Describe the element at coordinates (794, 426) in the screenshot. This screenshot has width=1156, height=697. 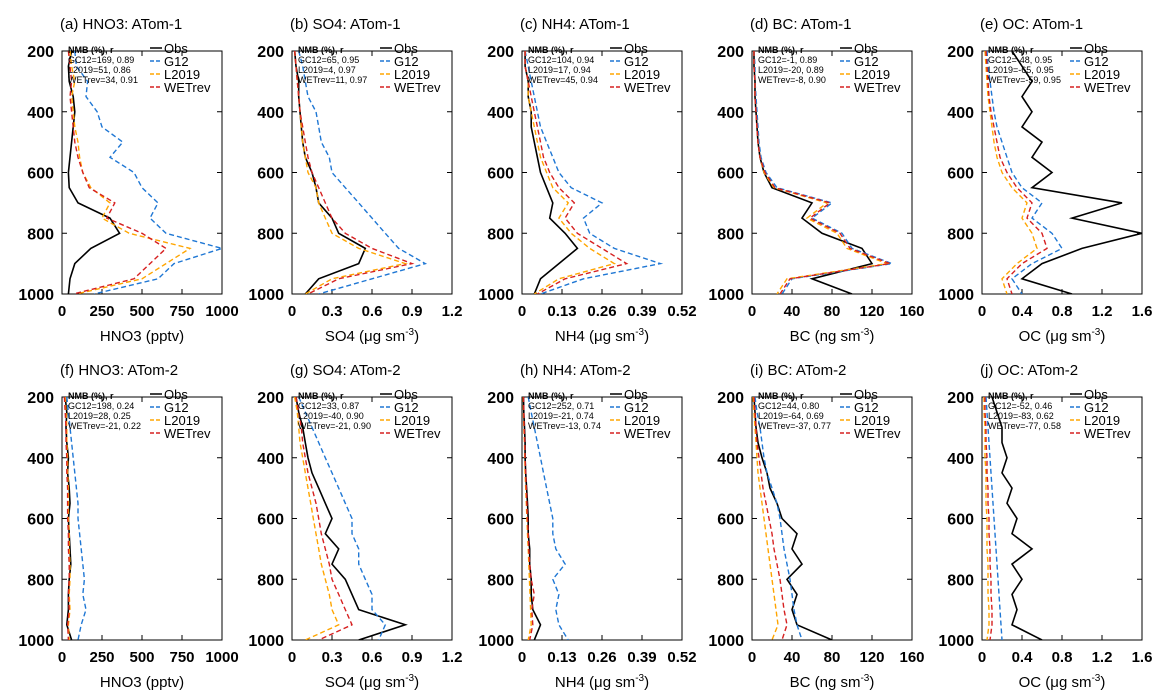
I see `stats-wetrev: WETrev=-37, 0.77` at that location.